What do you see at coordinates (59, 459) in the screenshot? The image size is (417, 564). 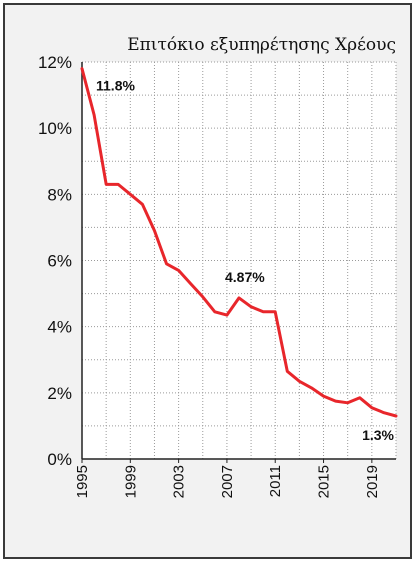 I see `y-tick-label: 0%` at bounding box center [59, 459].